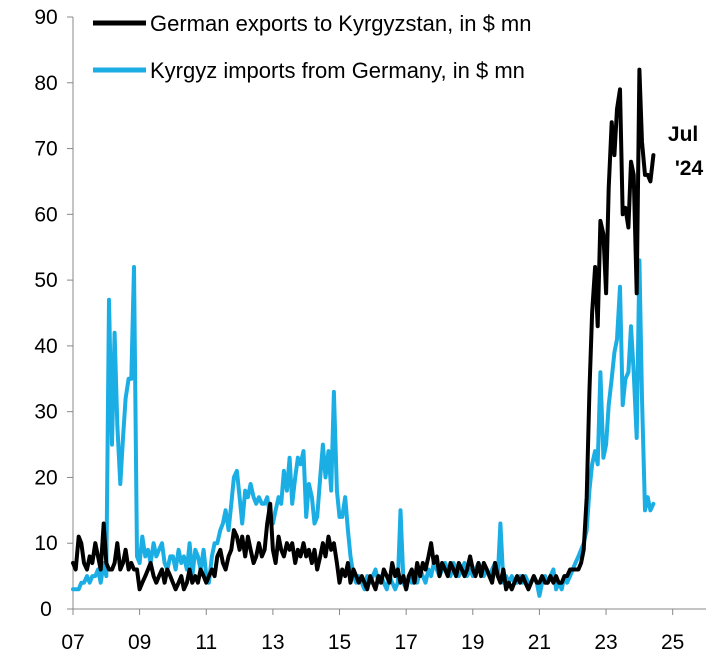  I want to click on x-tick-label: 17, so click(405, 642).